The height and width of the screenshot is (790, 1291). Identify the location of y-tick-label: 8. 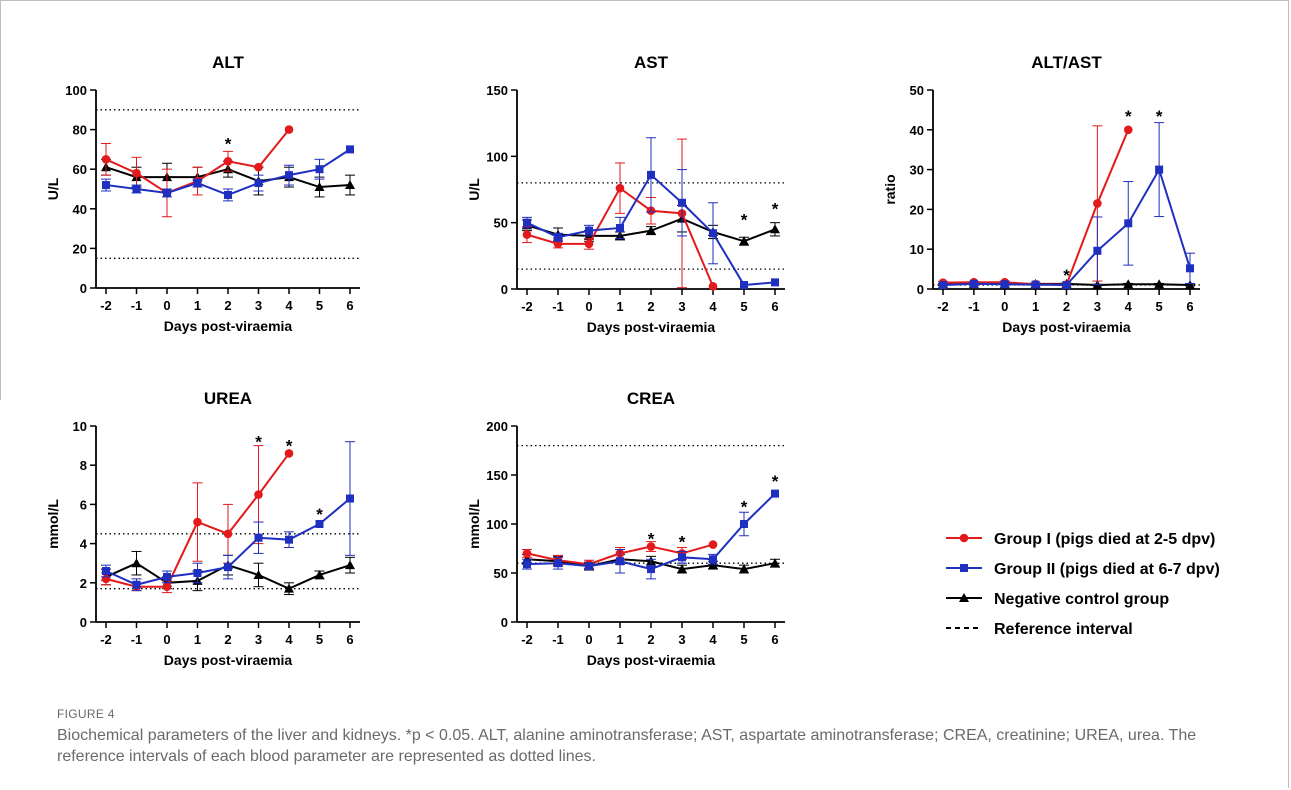
(83, 465).